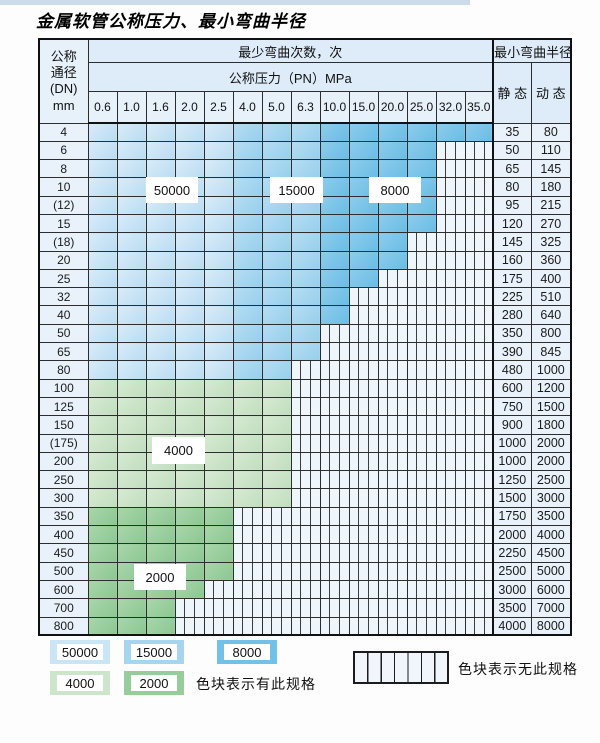  Describe the element at coordinates (63, 480) in the screenshot. I see `dn-cell: 250` at that location.